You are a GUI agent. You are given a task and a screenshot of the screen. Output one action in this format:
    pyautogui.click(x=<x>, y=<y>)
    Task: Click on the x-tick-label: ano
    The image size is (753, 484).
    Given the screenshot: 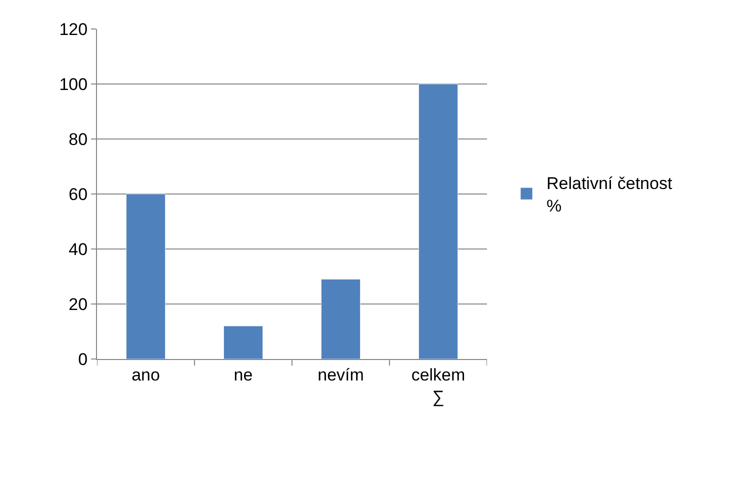 What is the action you would take?
    pyautogui.click(x=146, y=374)
    